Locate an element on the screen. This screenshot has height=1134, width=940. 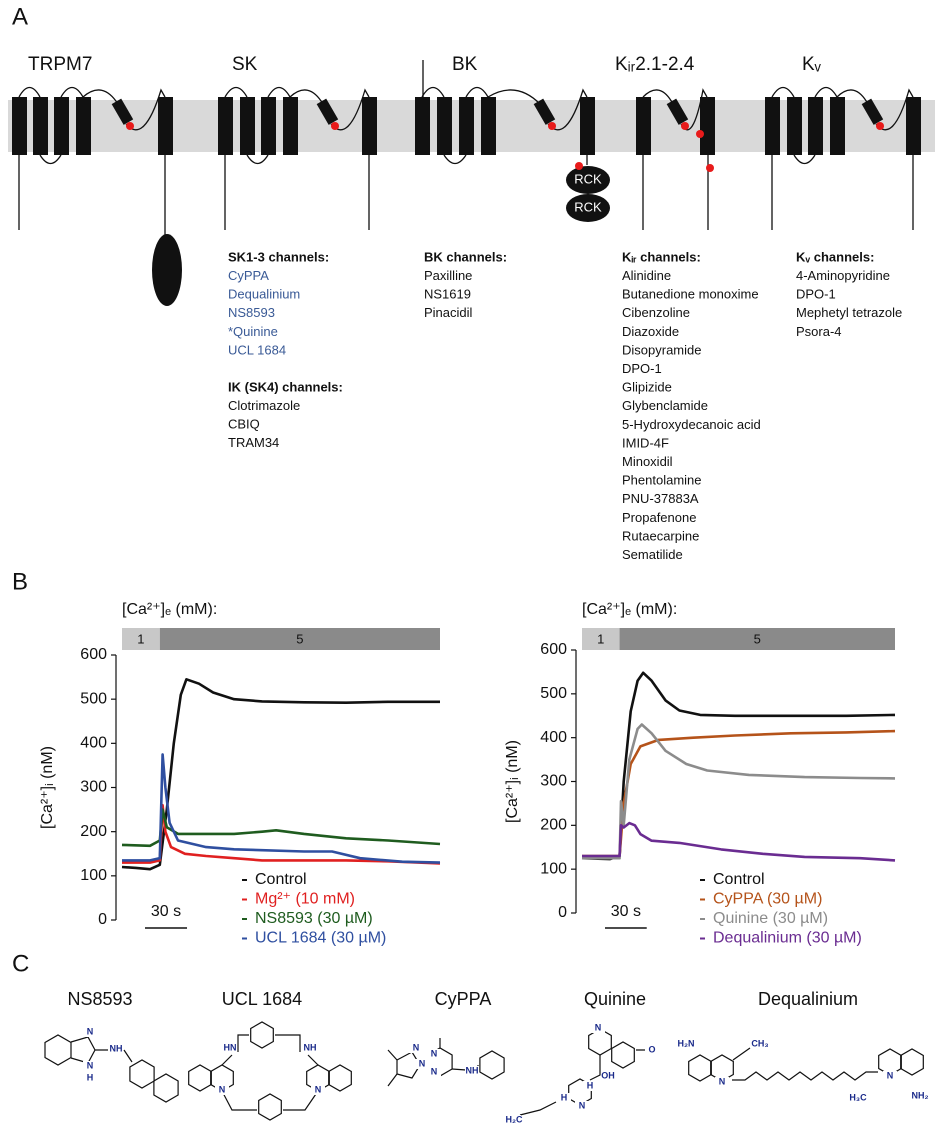
drug-name: CBIQ is located at coordinates (244, 424).